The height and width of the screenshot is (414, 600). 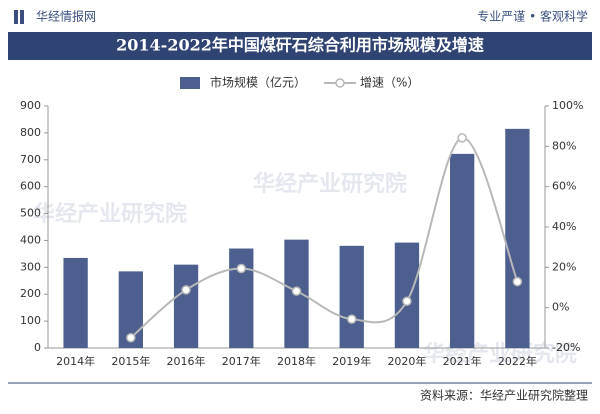 What do you see at coordinates (30, 239) in the screenshot?
I see `y-tick-label: 400` at bounding box center [30, 239].